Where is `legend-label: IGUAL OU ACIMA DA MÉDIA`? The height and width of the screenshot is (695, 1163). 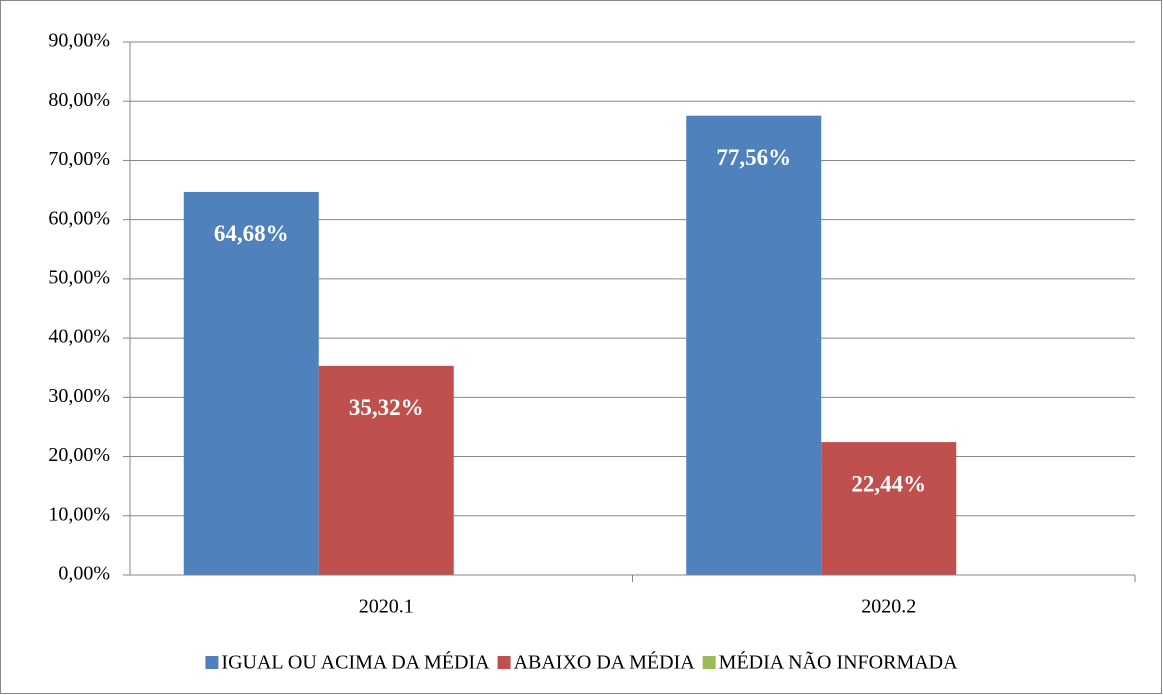 legend-label: IGUAL OU ACIMA DA MÉDIA is located at coordinates (355, 662).